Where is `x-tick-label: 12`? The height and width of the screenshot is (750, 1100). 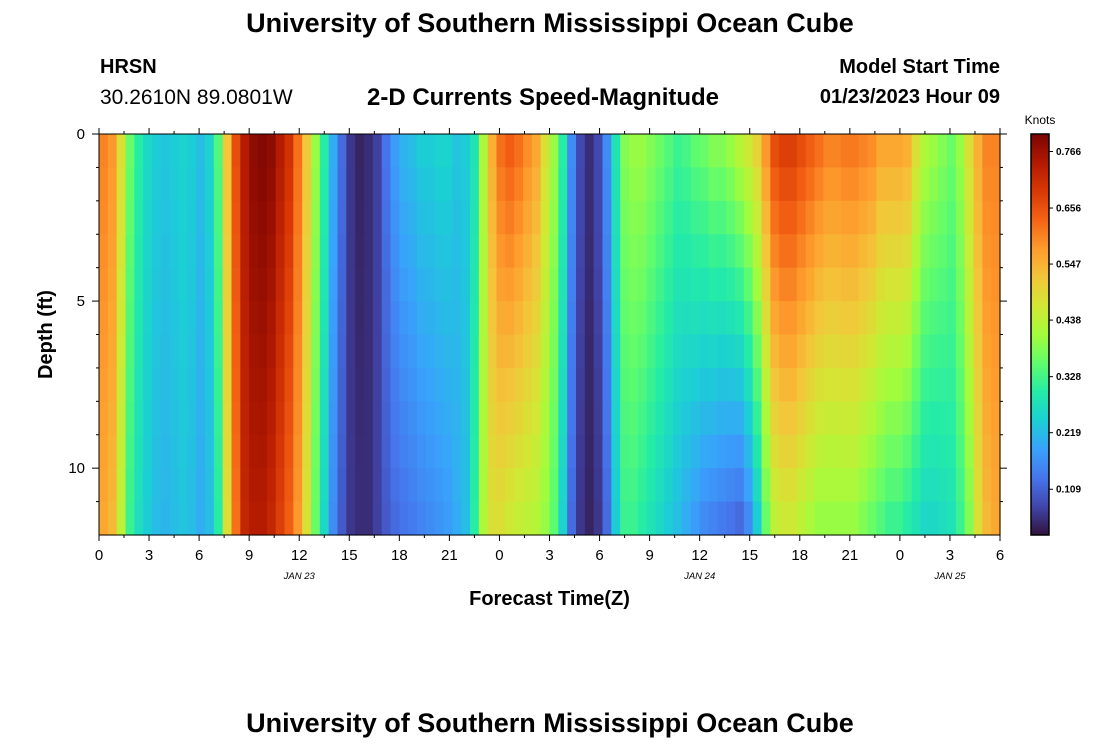
x-tick-label: 12 is located at coordinates (699, 555).